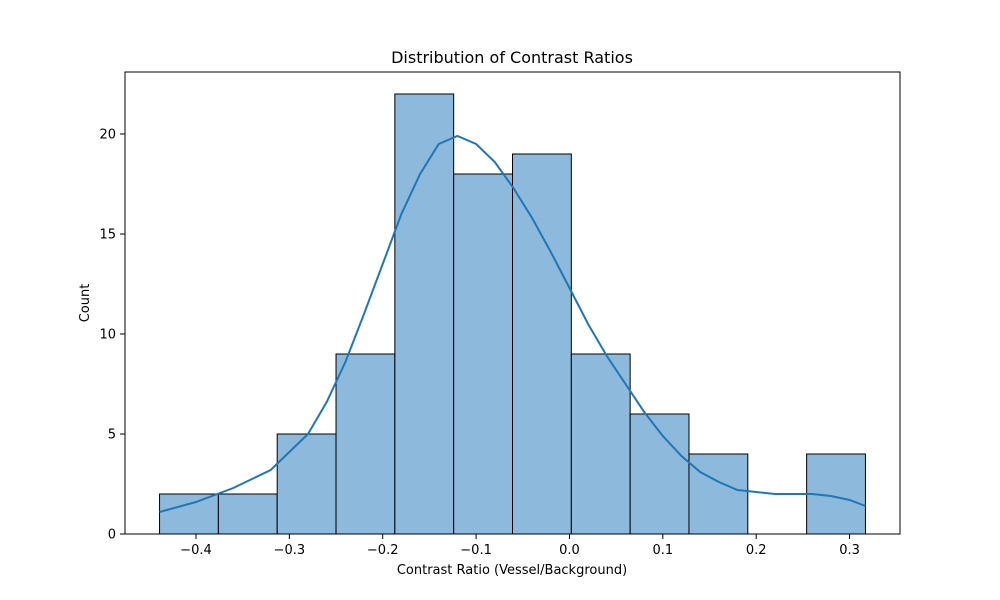 Image resolution: width=1000 pixels, height=600 pixels. Describe the element at coordinates (112, 535) in the screenshot. I see `y-tick-label: 0` at that location.